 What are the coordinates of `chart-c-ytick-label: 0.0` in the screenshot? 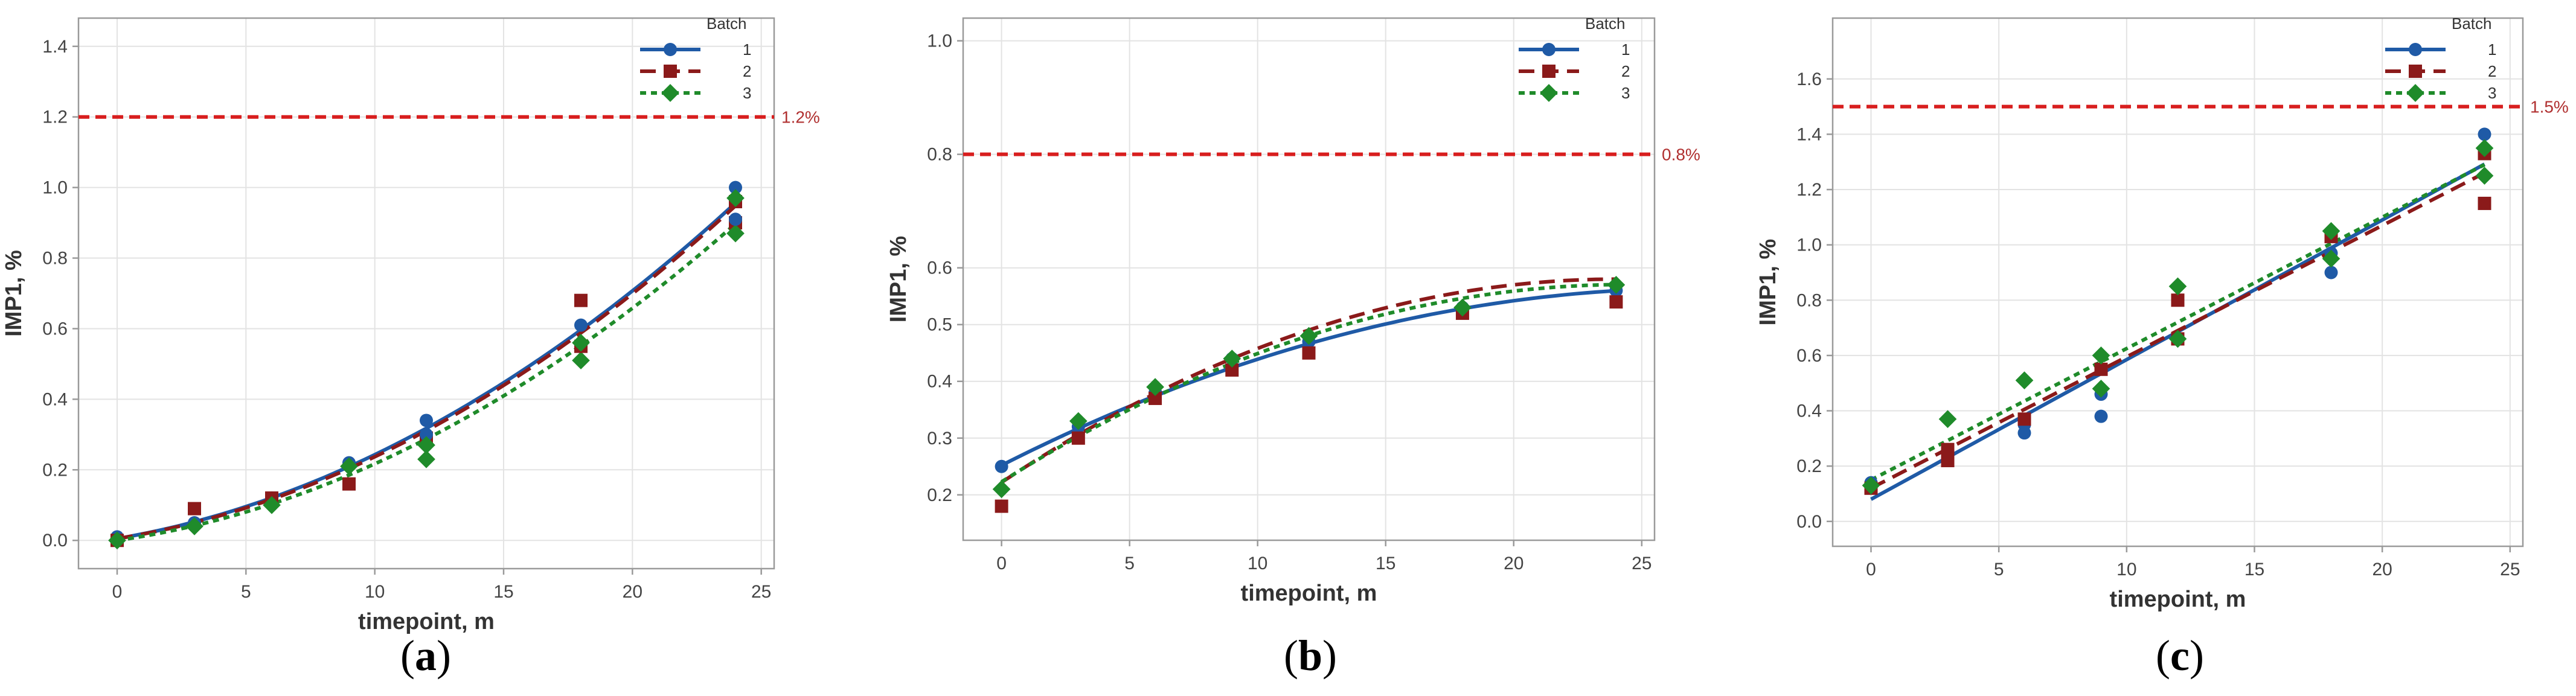 It's located at (1809, 522).